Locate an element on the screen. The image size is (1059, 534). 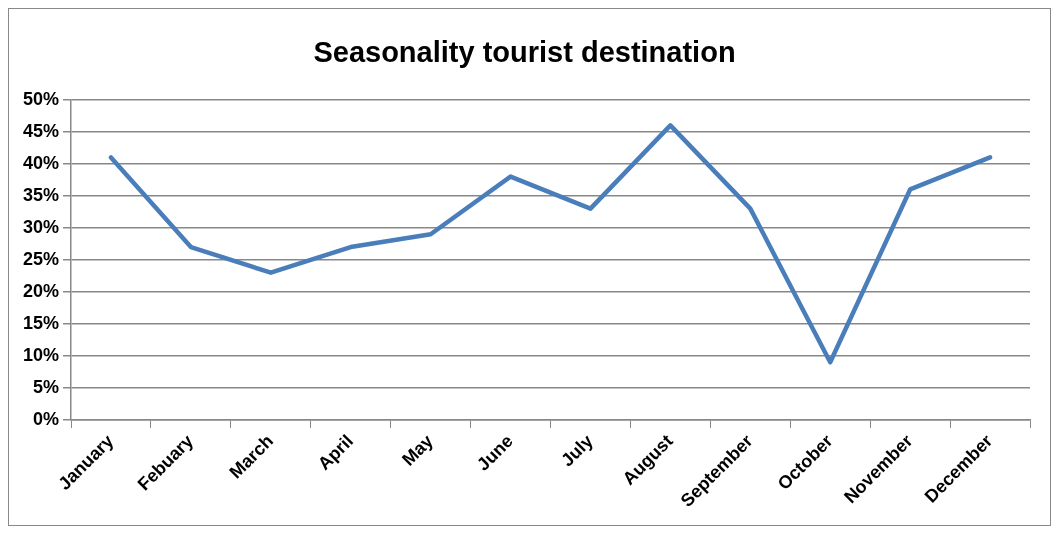
y-tick-label: 10% is located at coordinates (41, 354).